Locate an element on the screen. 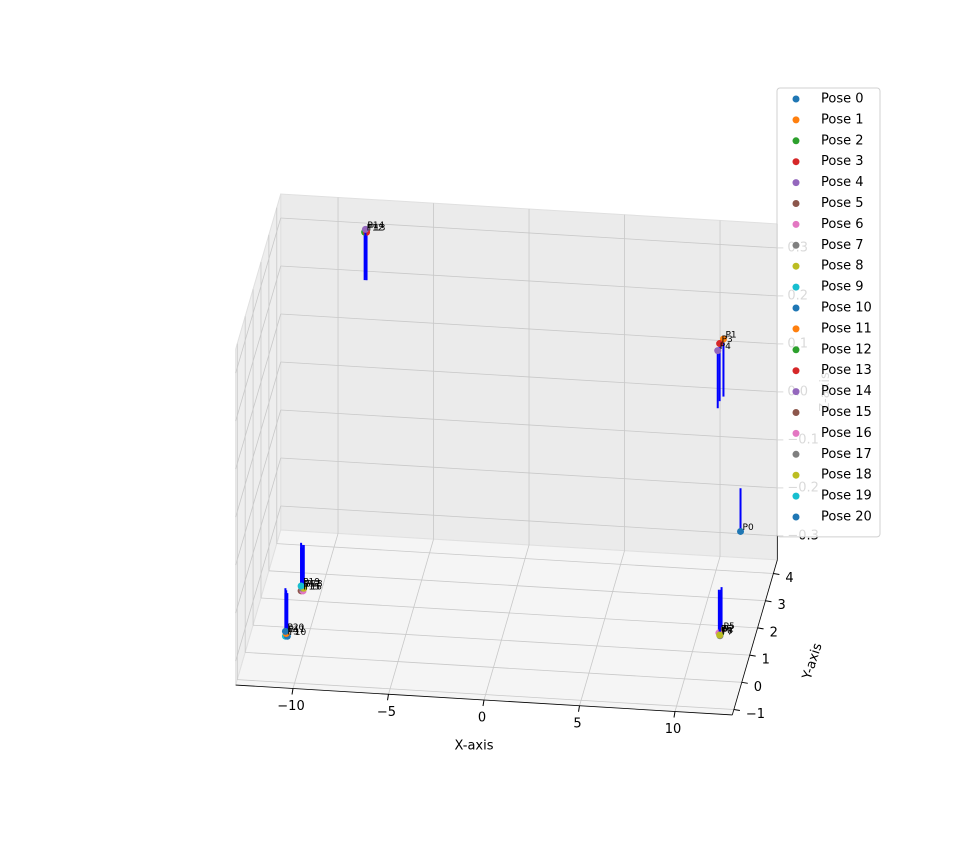 This screenshot has width=973, height=867. legend-label: Pose 20 is located at coordinates (846, 517).